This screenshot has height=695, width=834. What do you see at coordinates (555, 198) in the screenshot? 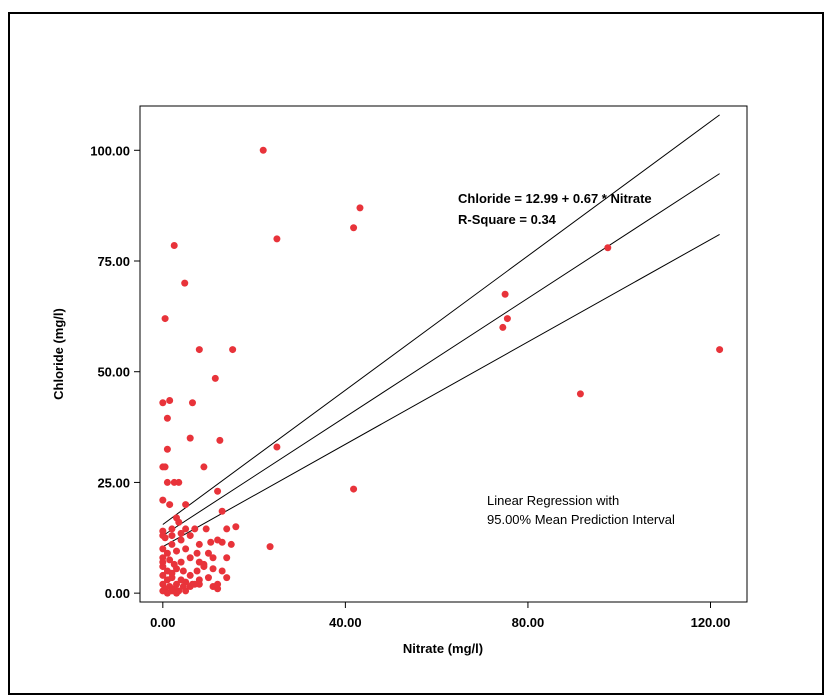
I see `regression-equation: Chloride = 12.99 + 0.67 * Nitrate` at bounding box center [555, 198].